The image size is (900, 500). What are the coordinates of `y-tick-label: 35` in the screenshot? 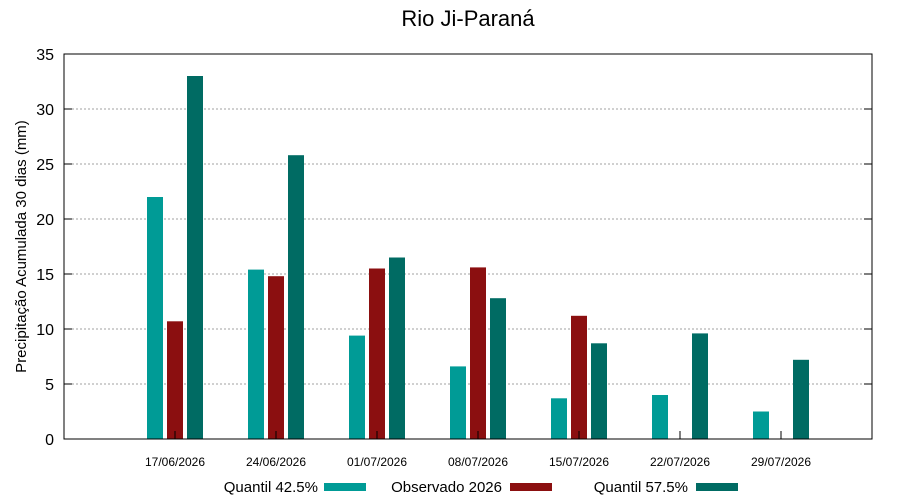 It's located at (45, 55).